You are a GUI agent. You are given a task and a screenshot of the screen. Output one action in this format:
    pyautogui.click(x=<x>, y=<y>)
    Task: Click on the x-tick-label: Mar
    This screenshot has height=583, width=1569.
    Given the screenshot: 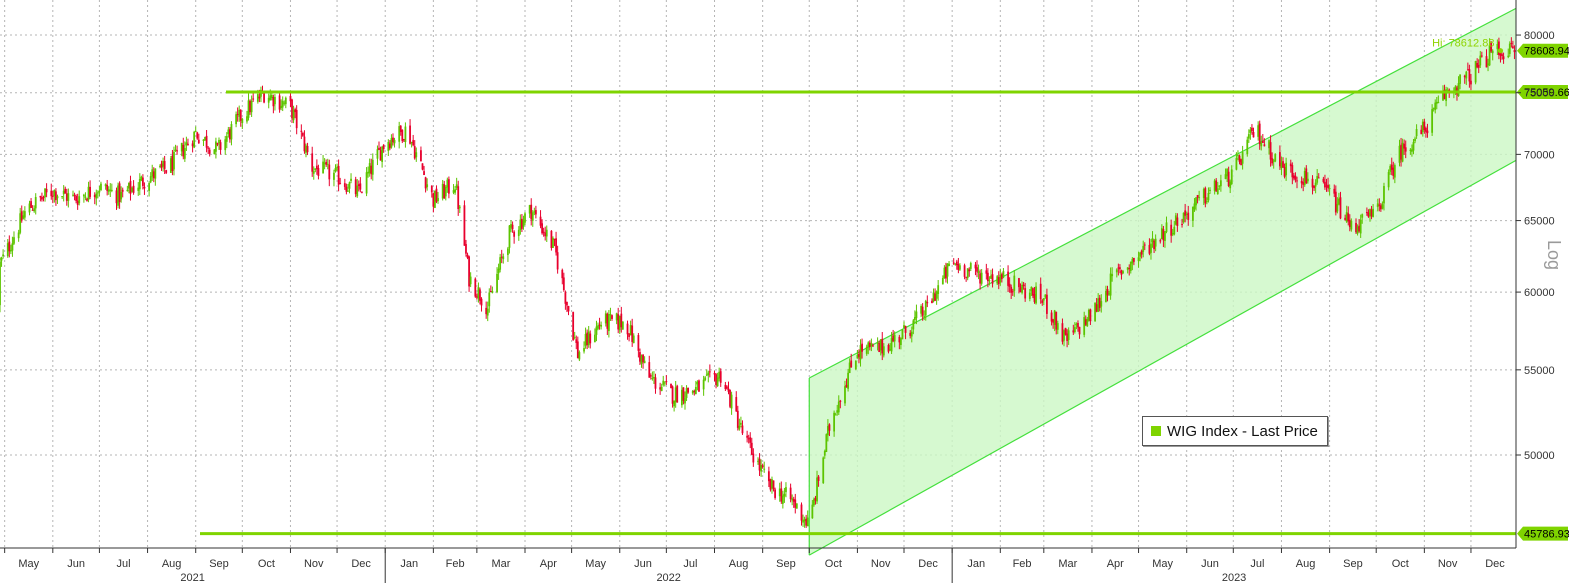 What is the action you would take?
    pyautogui.click(x=500, y=564)
    